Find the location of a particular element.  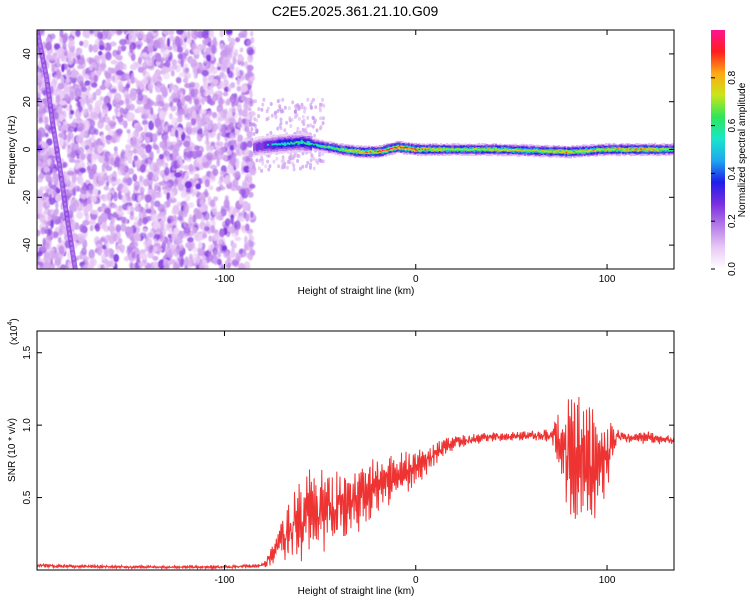

colorbar-tick-label: 0.4 is located at coordinates (732, 173).